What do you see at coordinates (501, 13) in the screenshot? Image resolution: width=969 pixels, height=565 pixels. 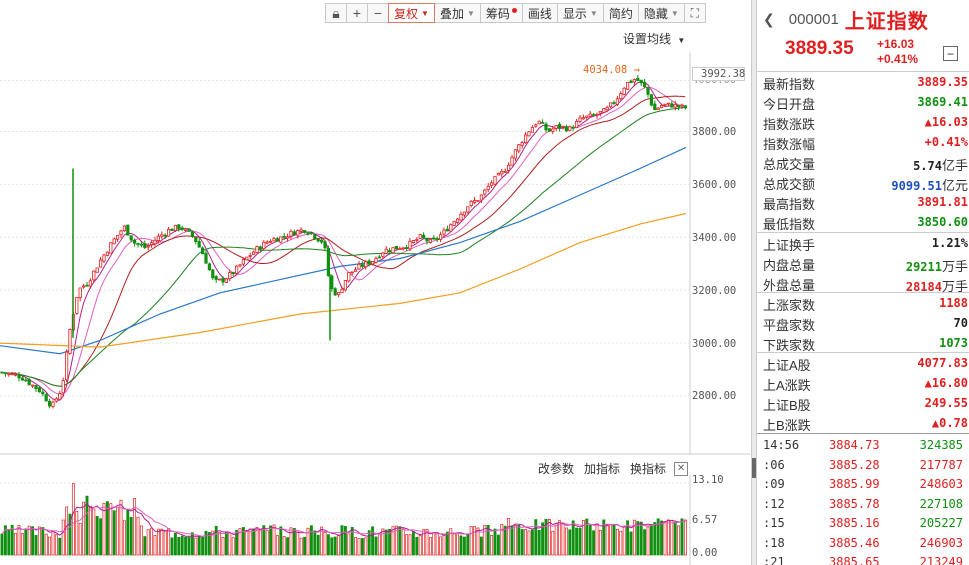 I see `chips-button: 筹码` at bounding box center [501, 13].